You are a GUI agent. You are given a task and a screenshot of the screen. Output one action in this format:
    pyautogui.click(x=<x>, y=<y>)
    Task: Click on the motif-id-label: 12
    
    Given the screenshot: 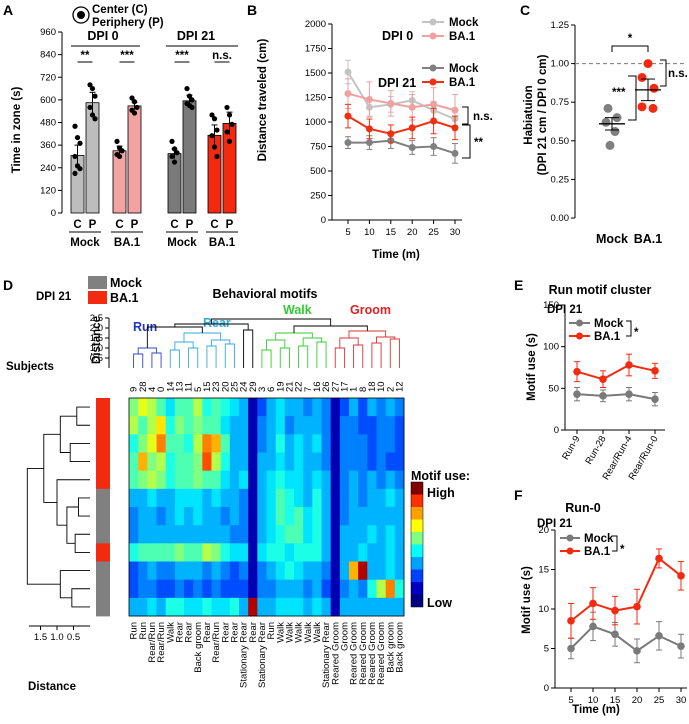 What is the action you would take?
    pyautogui.click(x=399, y=386)
    